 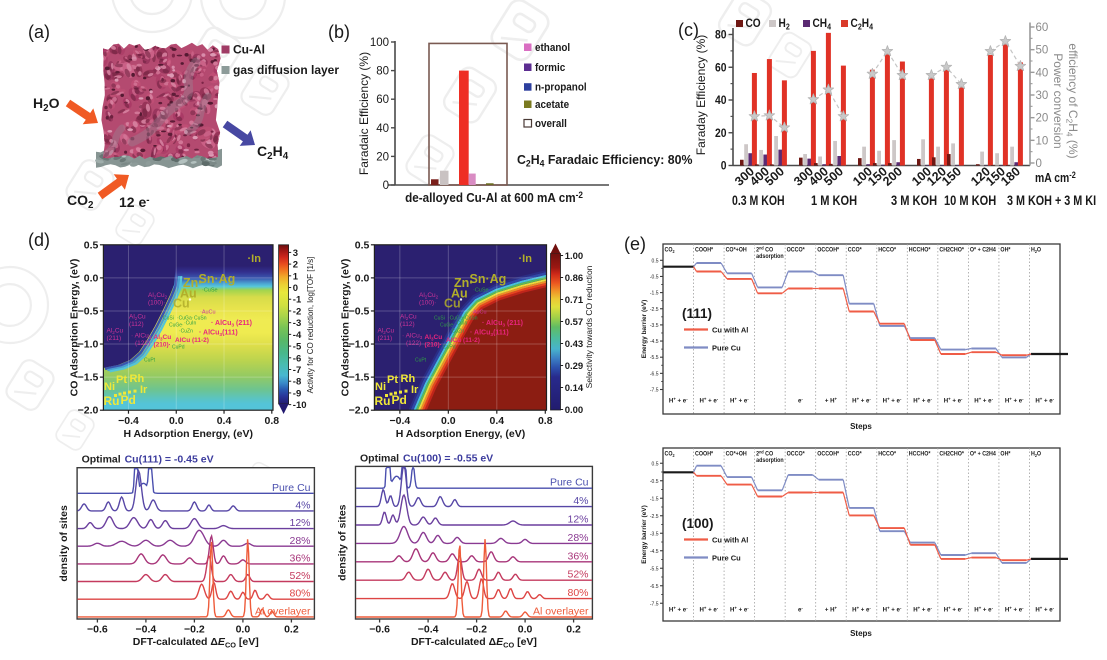 What do you see at coordinates (561, 88) in the screenshot?
I see `svg-text: n-propanol` at bounding box center [561, 88].